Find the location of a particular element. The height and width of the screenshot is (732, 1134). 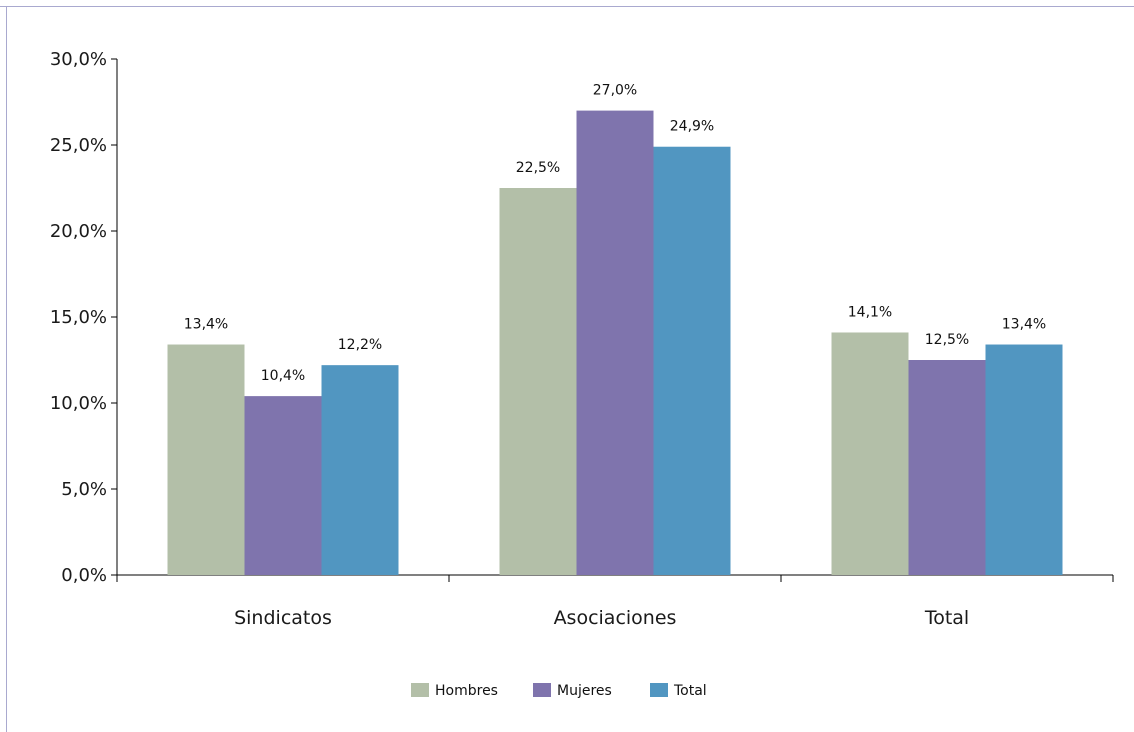

legend: Hombres Mujeres Total is located at coordinates (559, 691).